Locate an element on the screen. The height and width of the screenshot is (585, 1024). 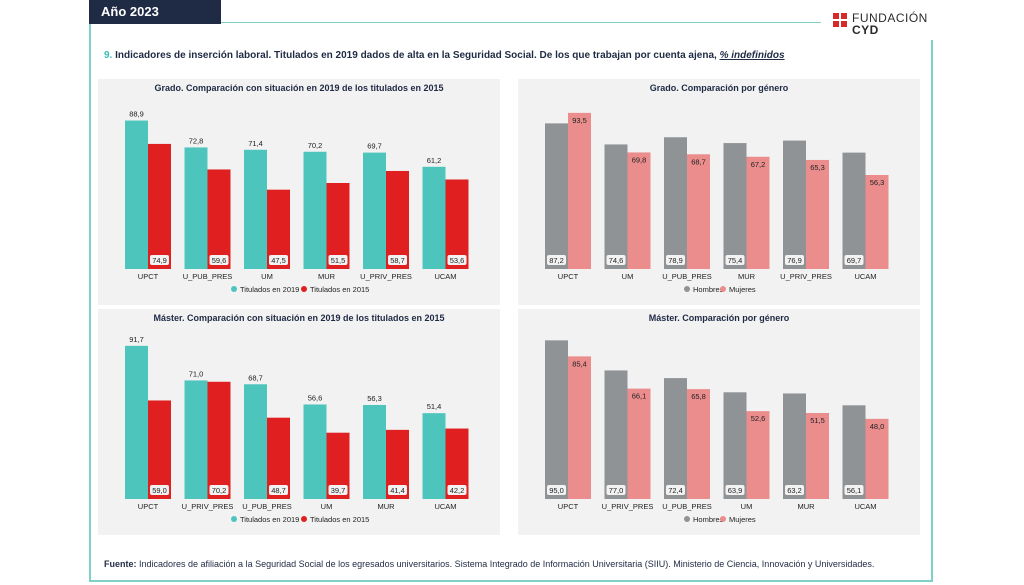
data-label-hombres-mur: 63,2 is located at coordinates (794, 490).